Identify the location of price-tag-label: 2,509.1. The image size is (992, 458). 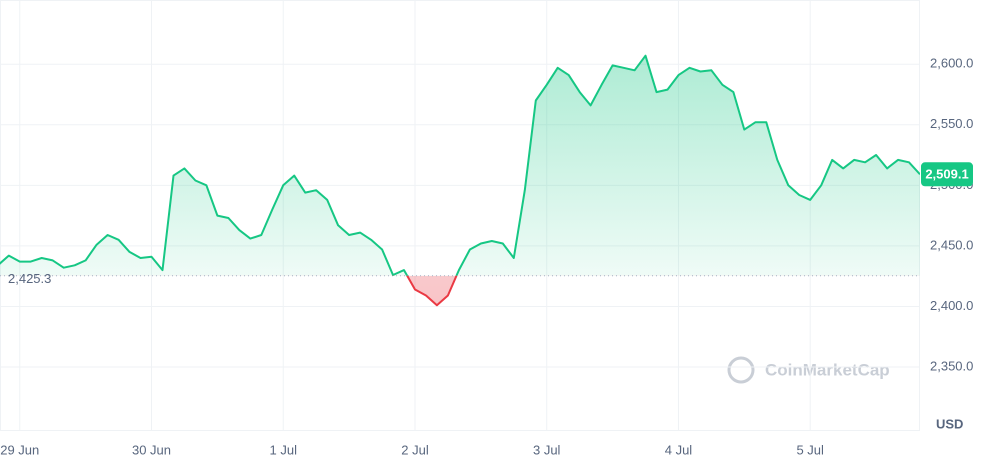
(946, 174).